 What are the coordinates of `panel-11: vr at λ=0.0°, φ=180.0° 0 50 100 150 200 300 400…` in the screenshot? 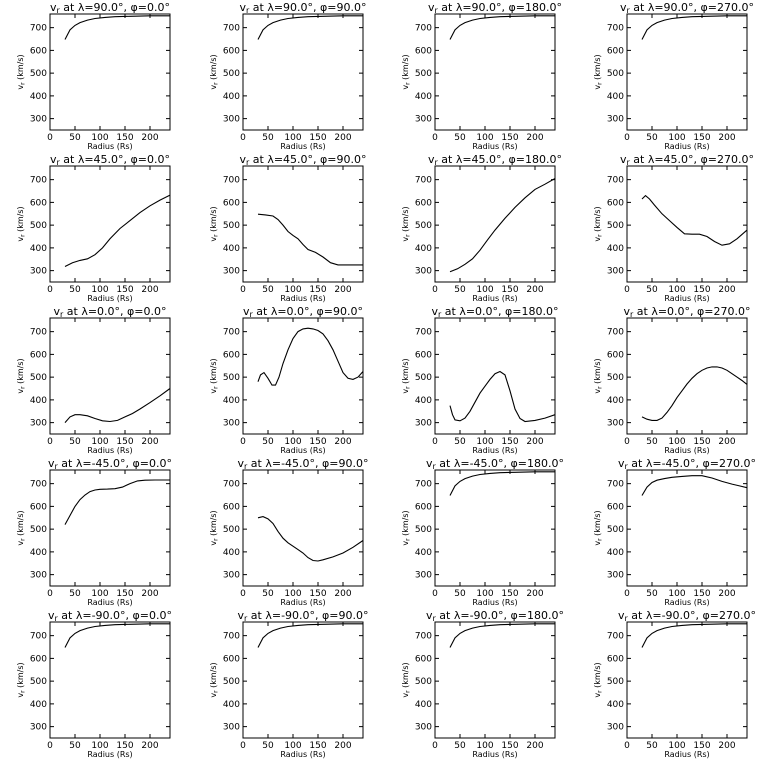 It's located at (480, 380).